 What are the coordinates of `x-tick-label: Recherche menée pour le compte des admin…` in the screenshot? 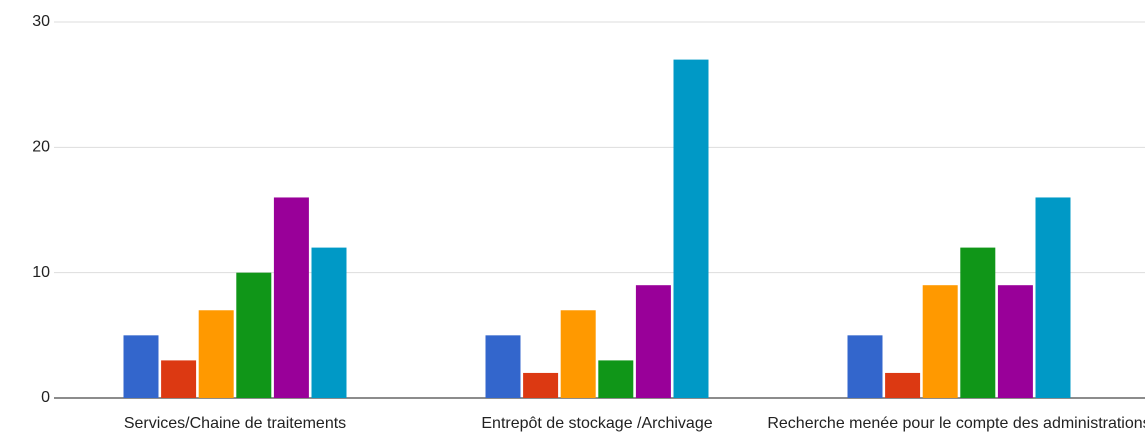 It's located at (956, 423).